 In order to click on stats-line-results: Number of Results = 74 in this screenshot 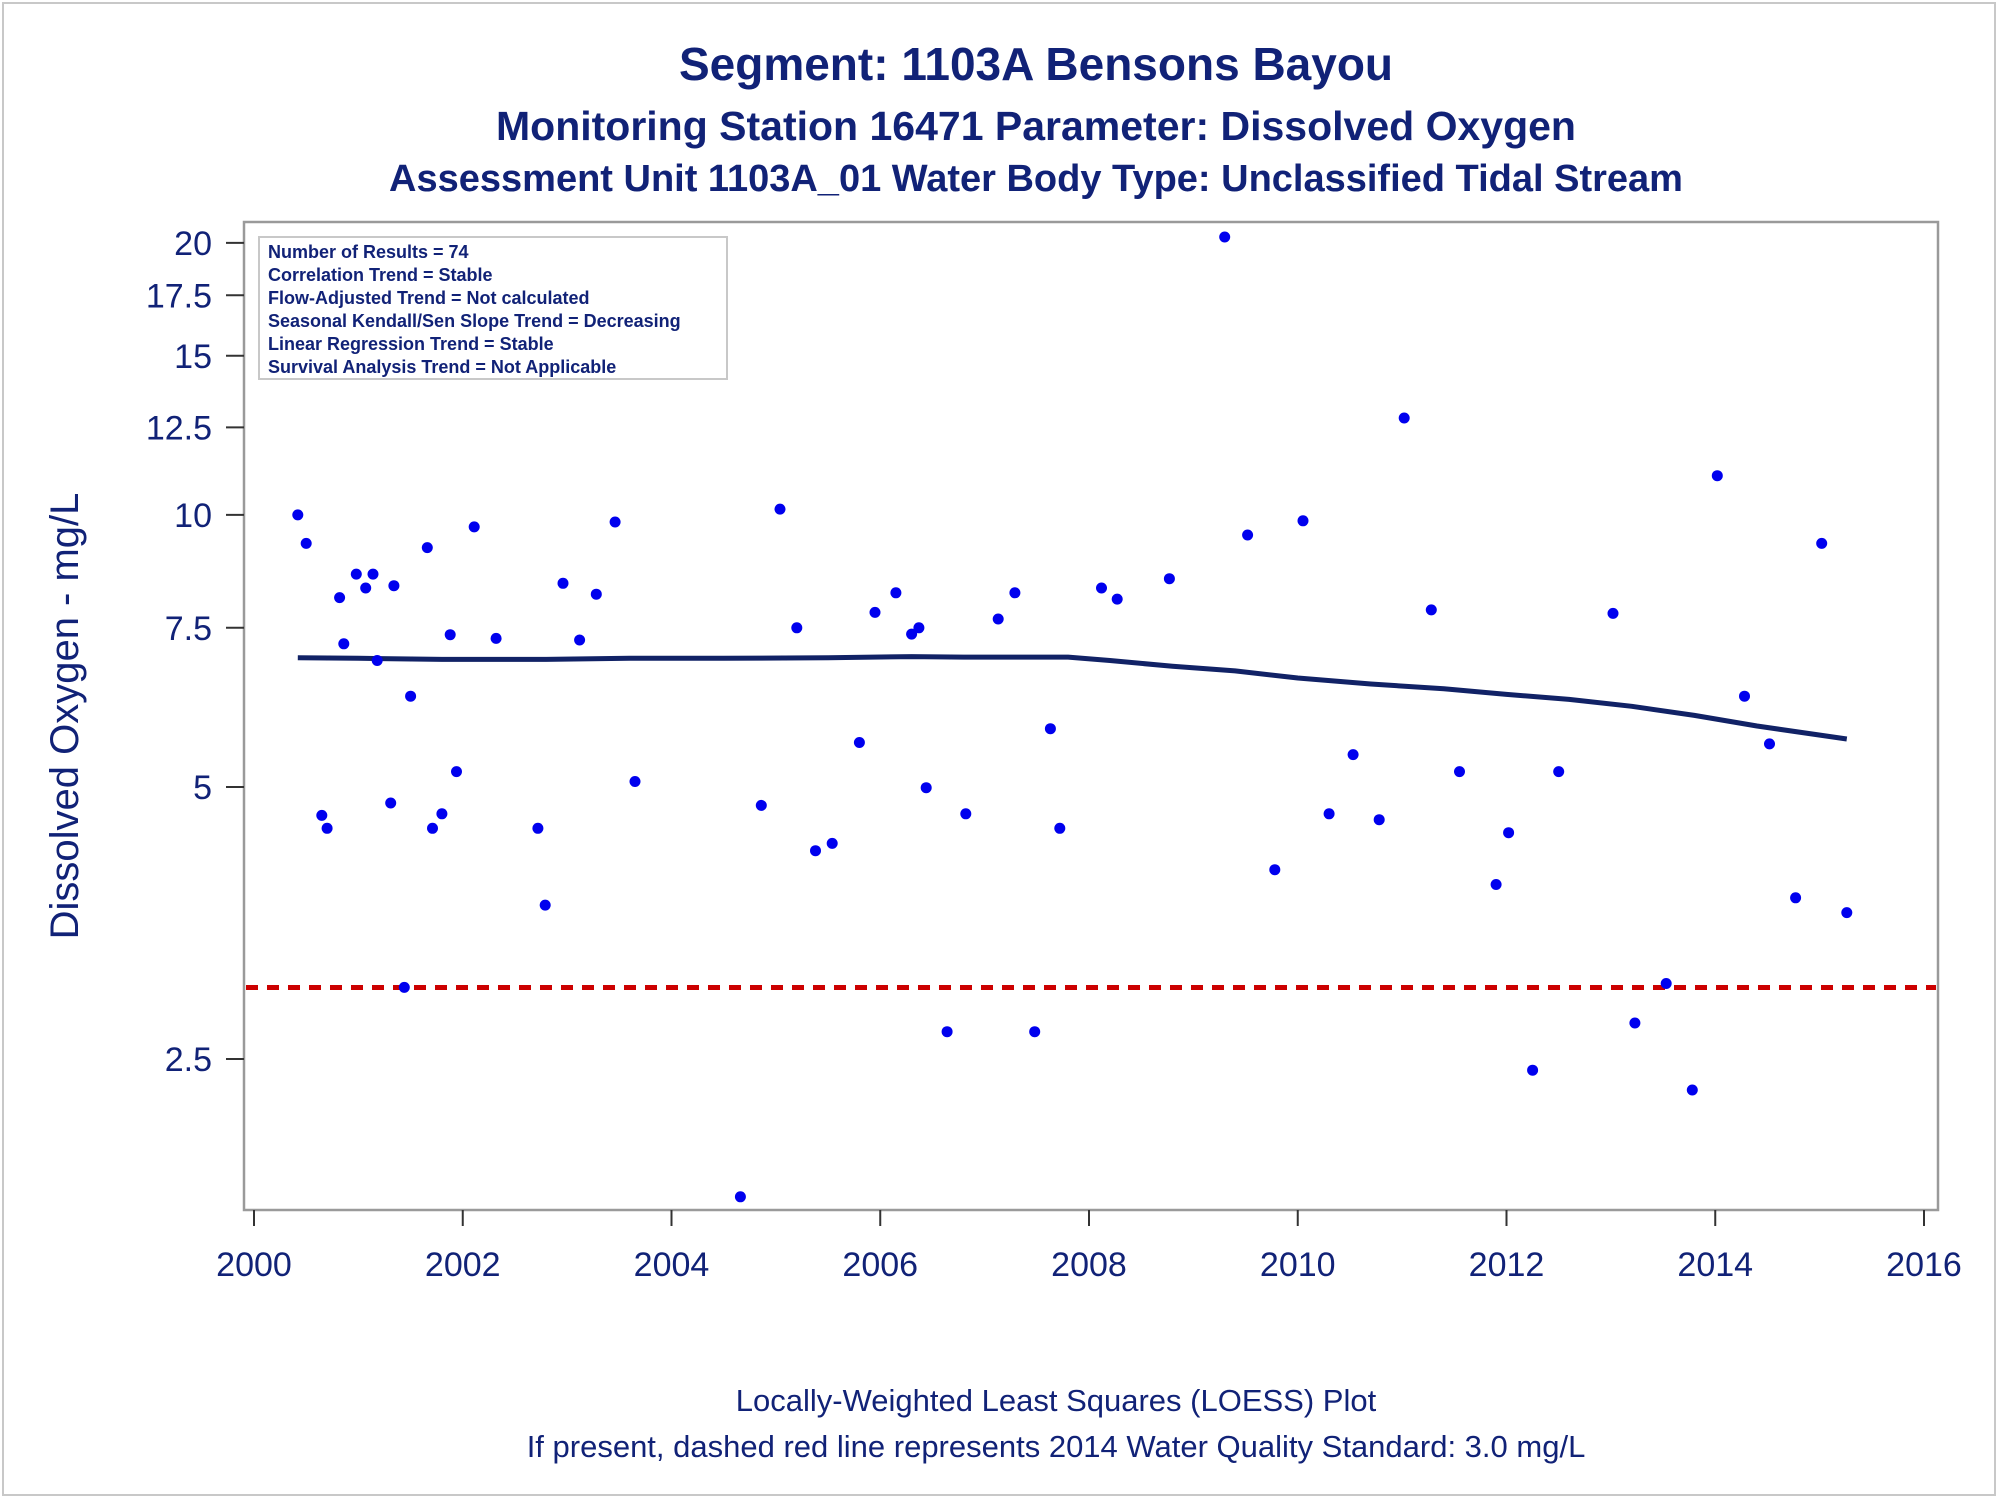, I will do `click(368, 252)`.